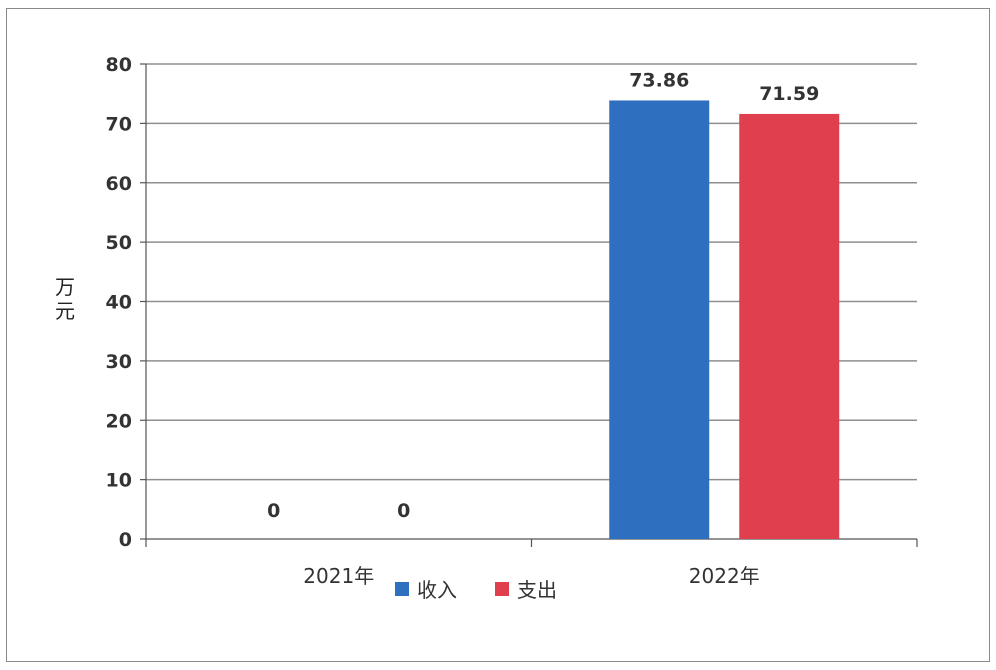 The height and width of the screenshot is (670, 996). Describe the element at coordinates (537, 590) in the screenshot. I see `legend-label-1: 支出` at that location.